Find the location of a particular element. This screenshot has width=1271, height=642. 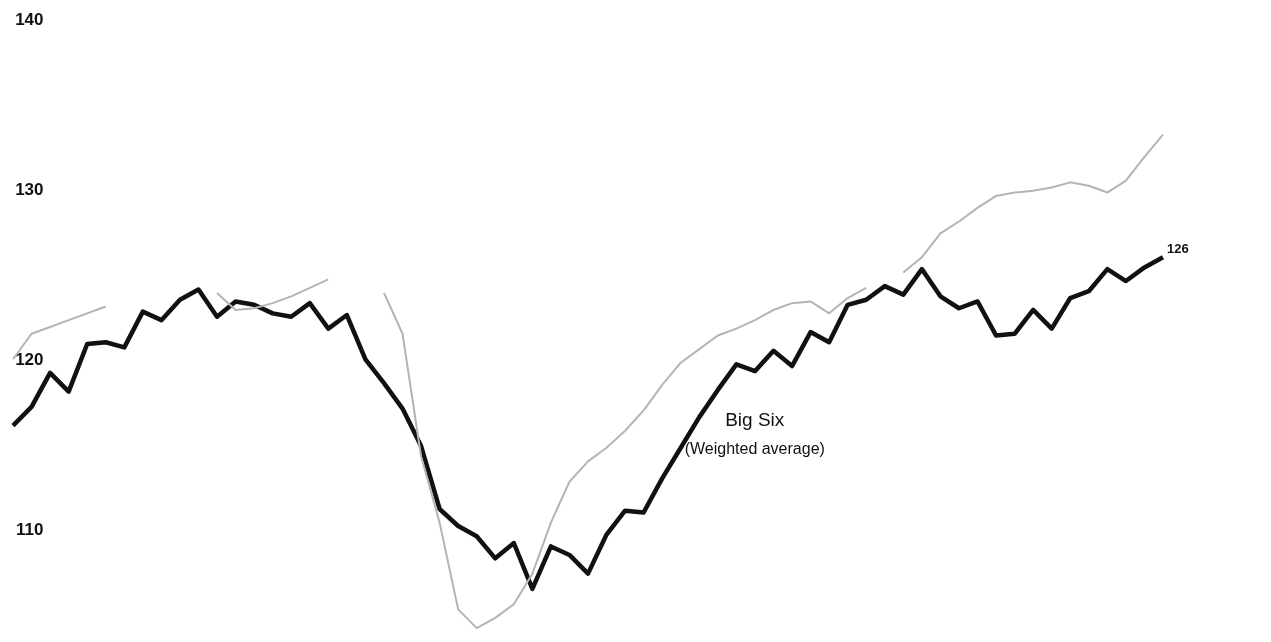

y-tick-label: 130 is located at coordinates (29, 189).